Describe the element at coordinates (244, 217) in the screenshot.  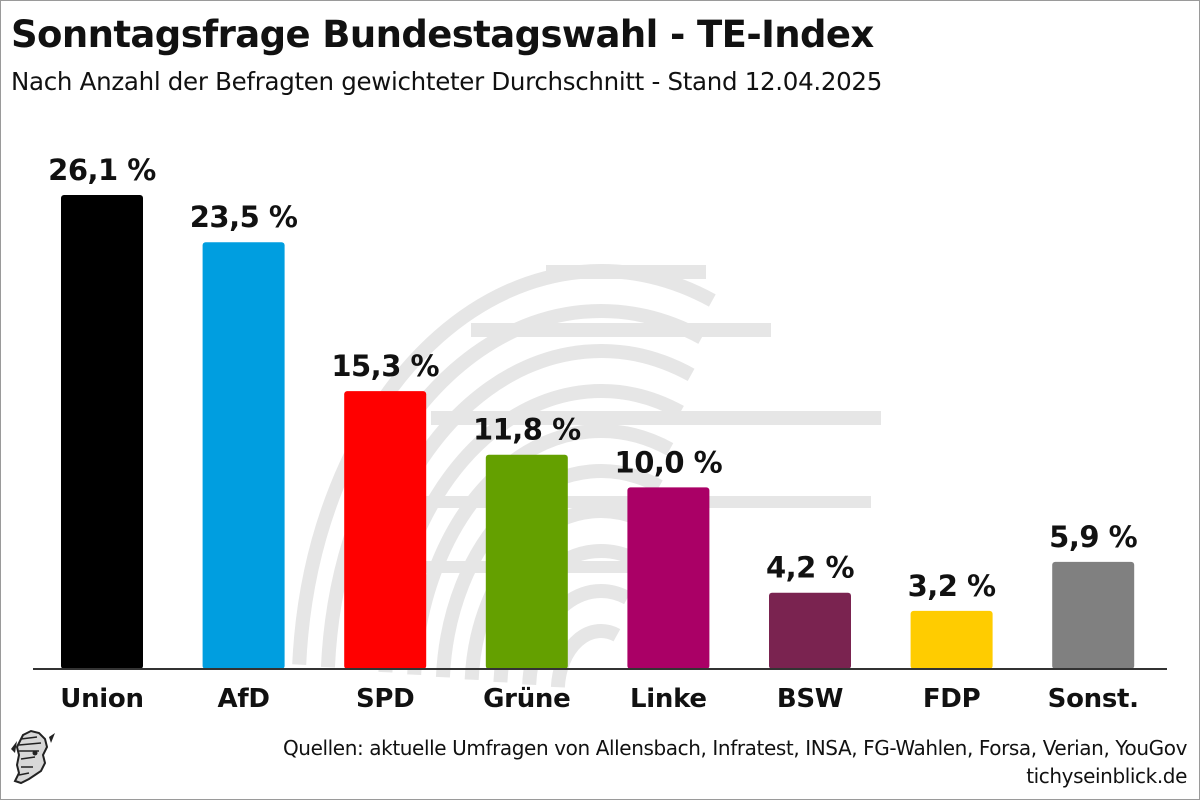
I see `value-label: 23,5 %` at that location.